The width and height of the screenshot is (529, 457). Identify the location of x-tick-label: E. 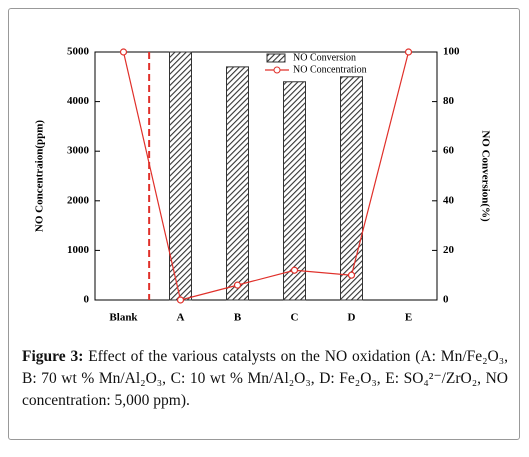
(408, 318).